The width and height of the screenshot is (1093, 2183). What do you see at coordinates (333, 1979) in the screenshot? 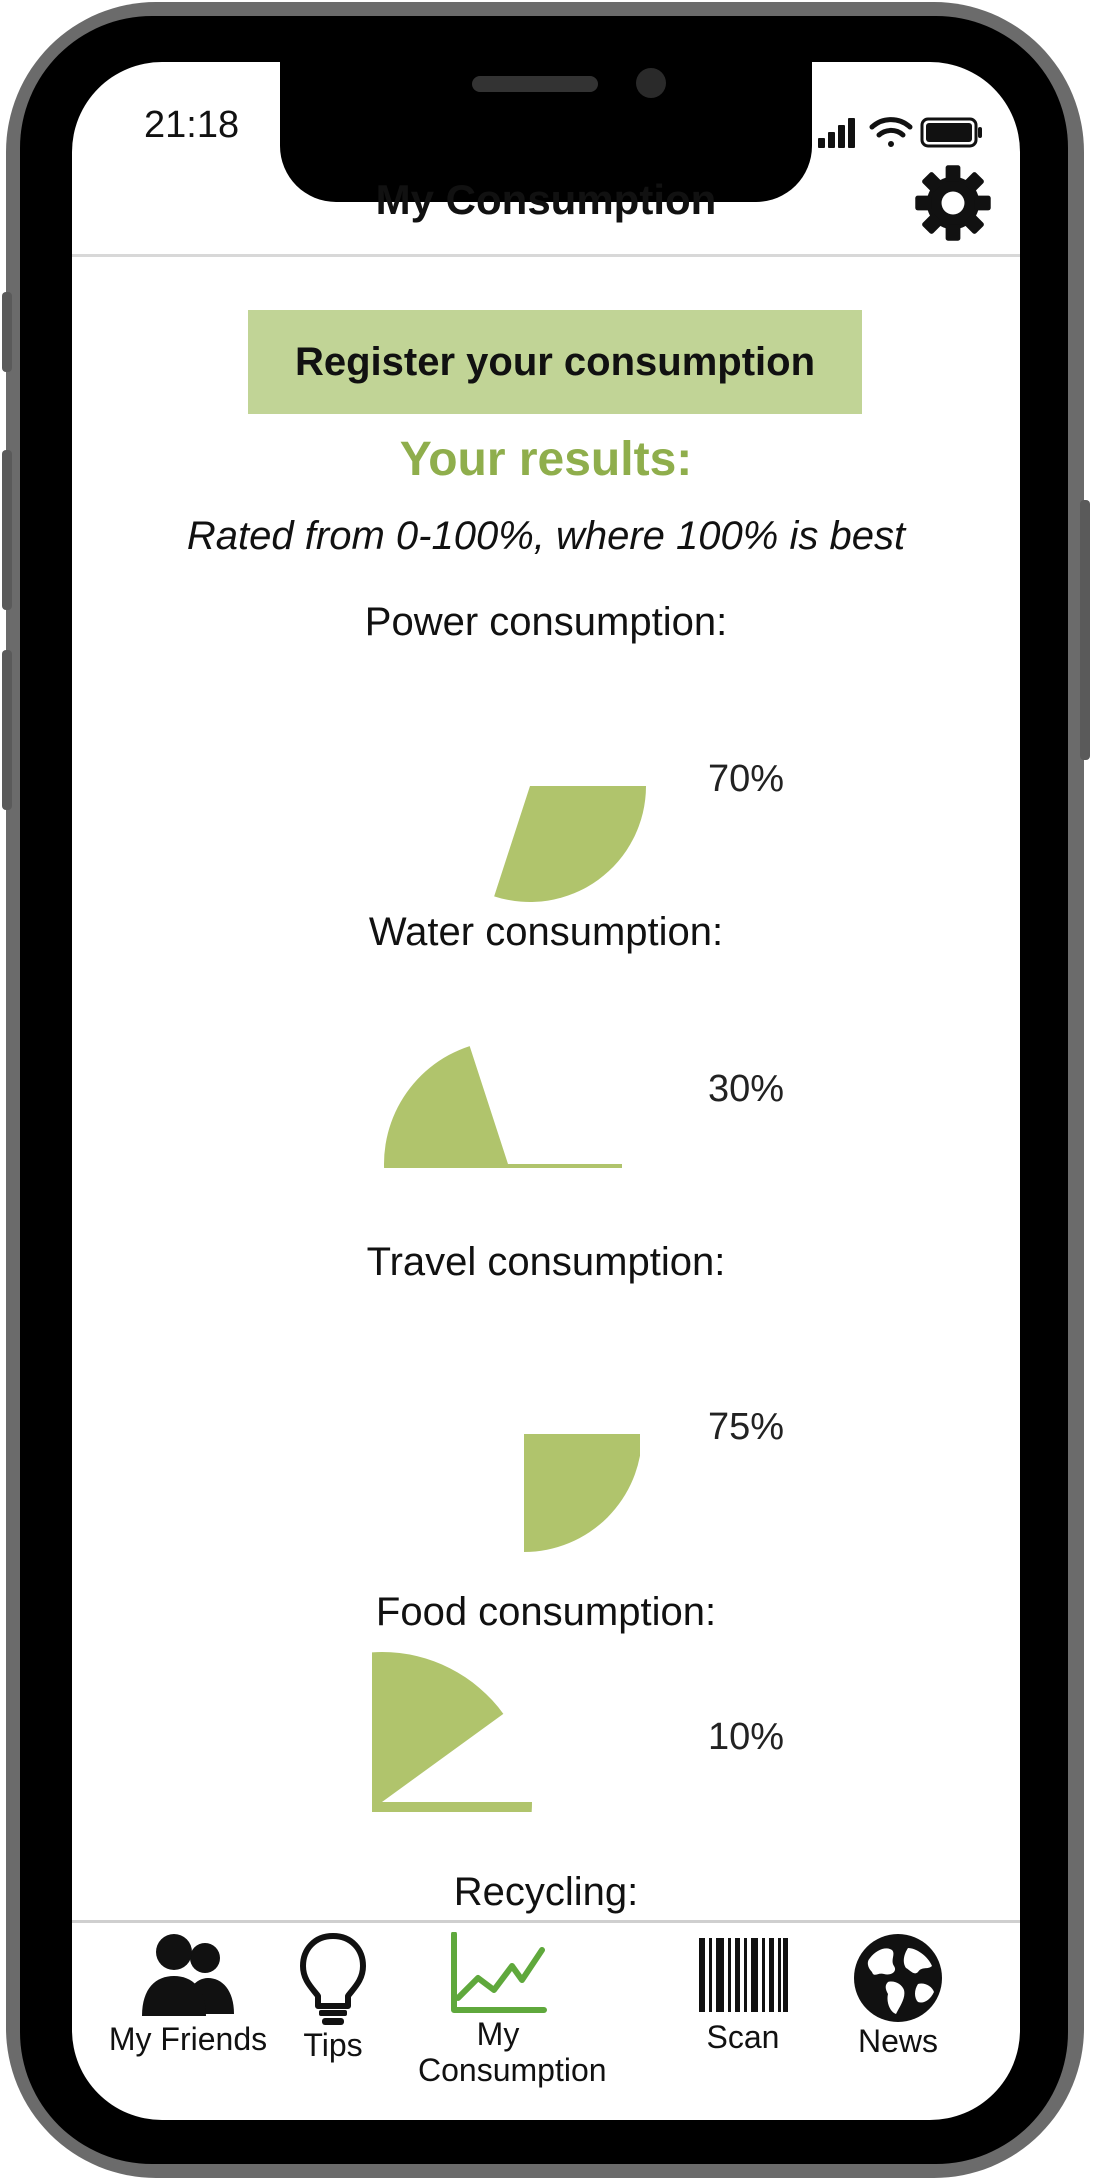
I see `lightbulb-icon` at bounding box center [333, 1979].